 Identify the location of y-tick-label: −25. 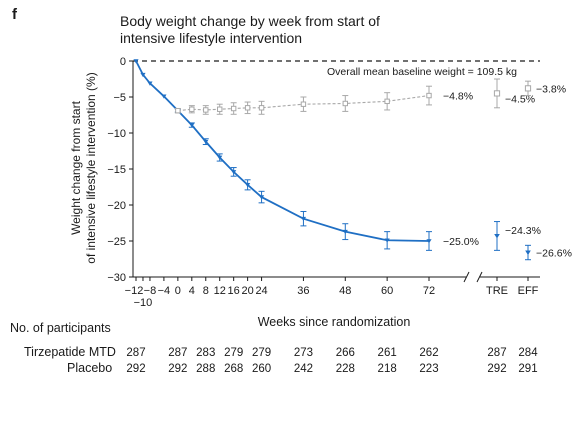
(116, 242).